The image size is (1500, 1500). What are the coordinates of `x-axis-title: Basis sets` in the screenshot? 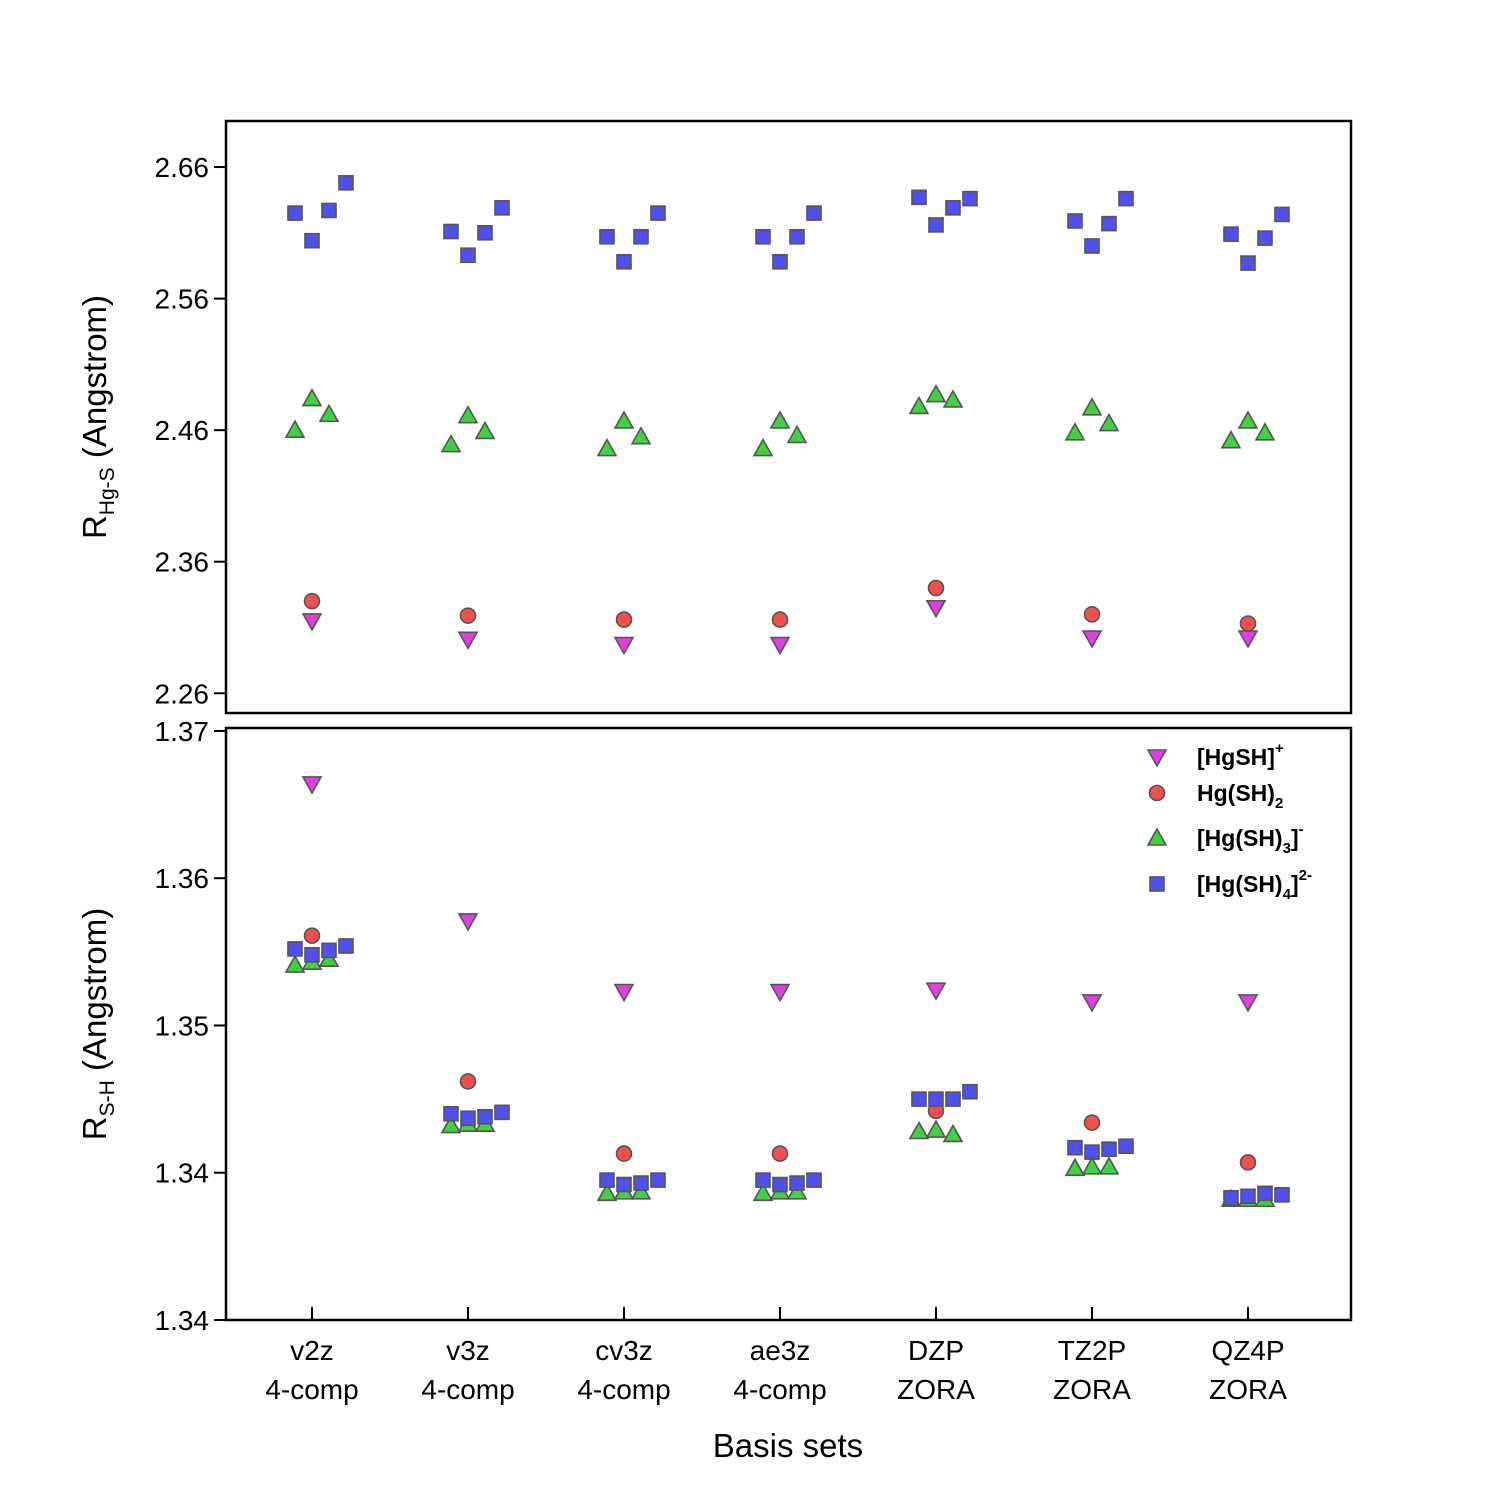 It's located at (788, 1445).